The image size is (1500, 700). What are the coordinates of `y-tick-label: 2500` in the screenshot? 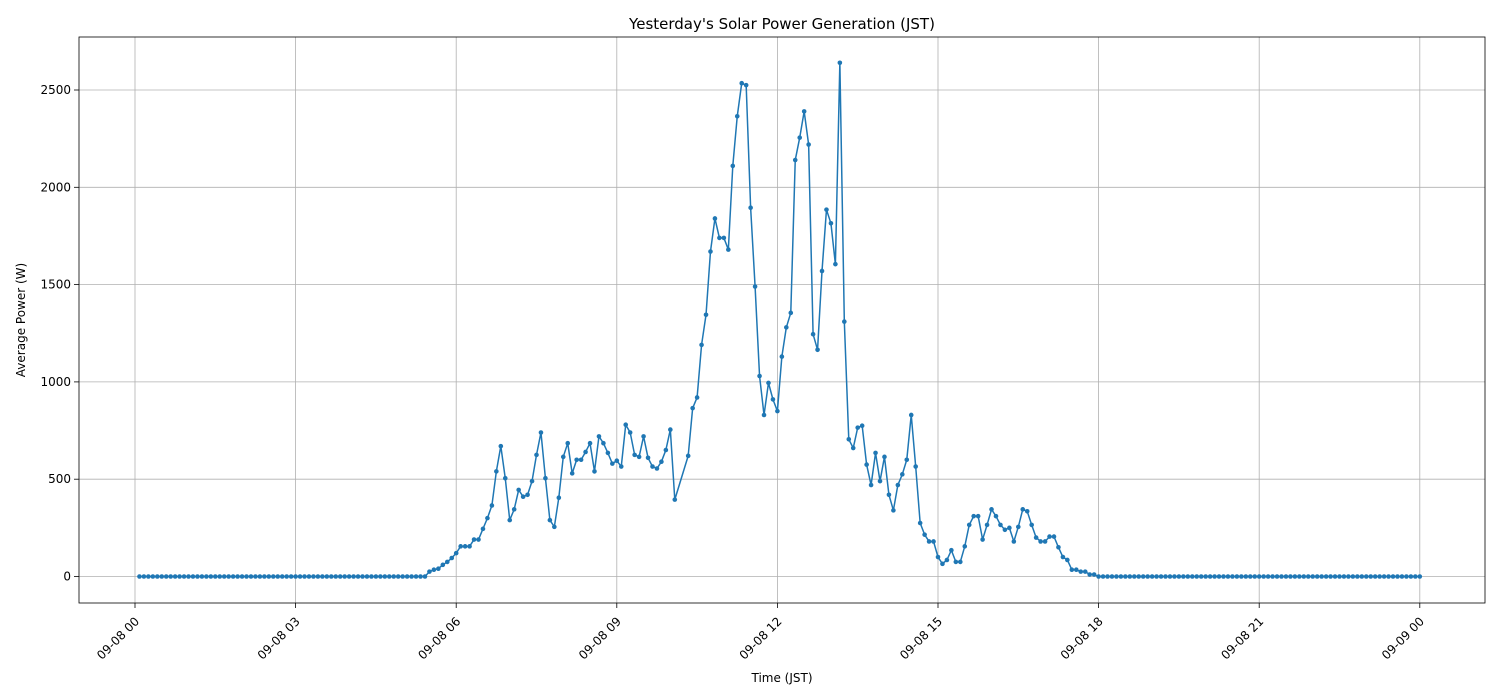 It's located at (55, 90).